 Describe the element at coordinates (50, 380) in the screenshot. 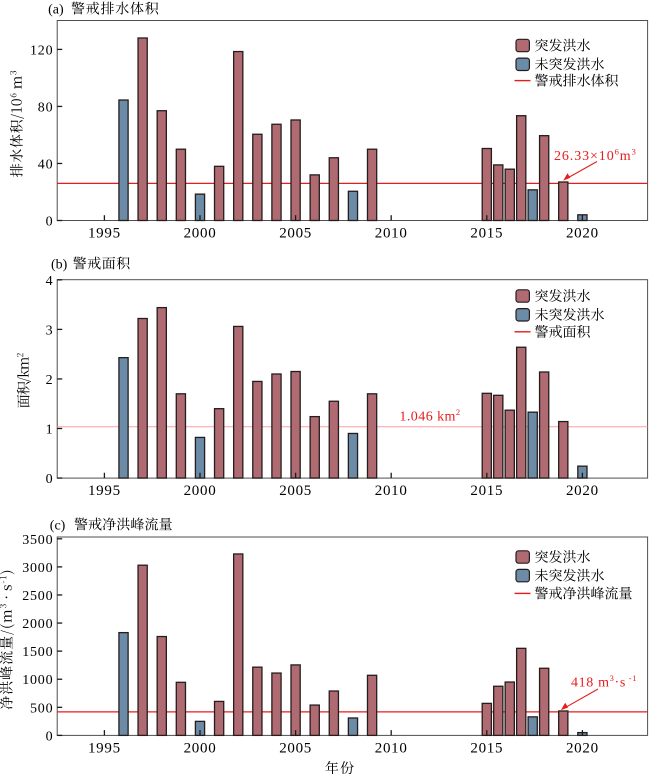

I see `svg-text: 2` at that location.